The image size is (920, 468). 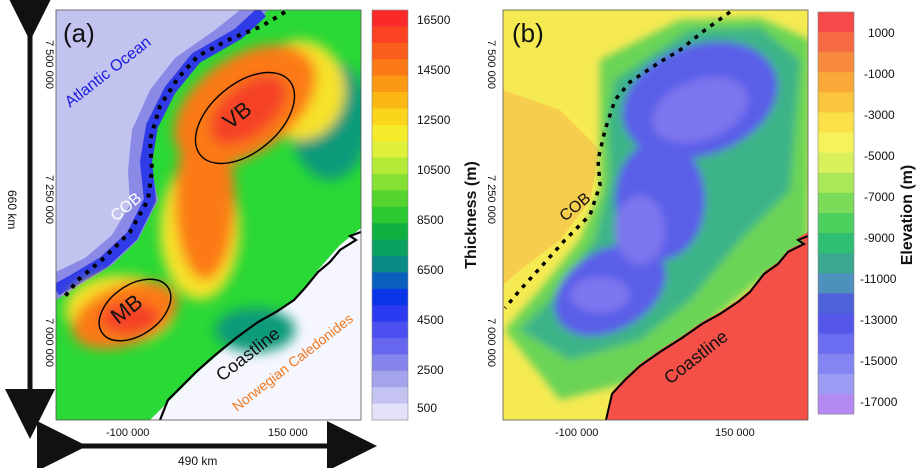 I want to click on panel-a-xtick: -100 000, so click(x=127, y=433).